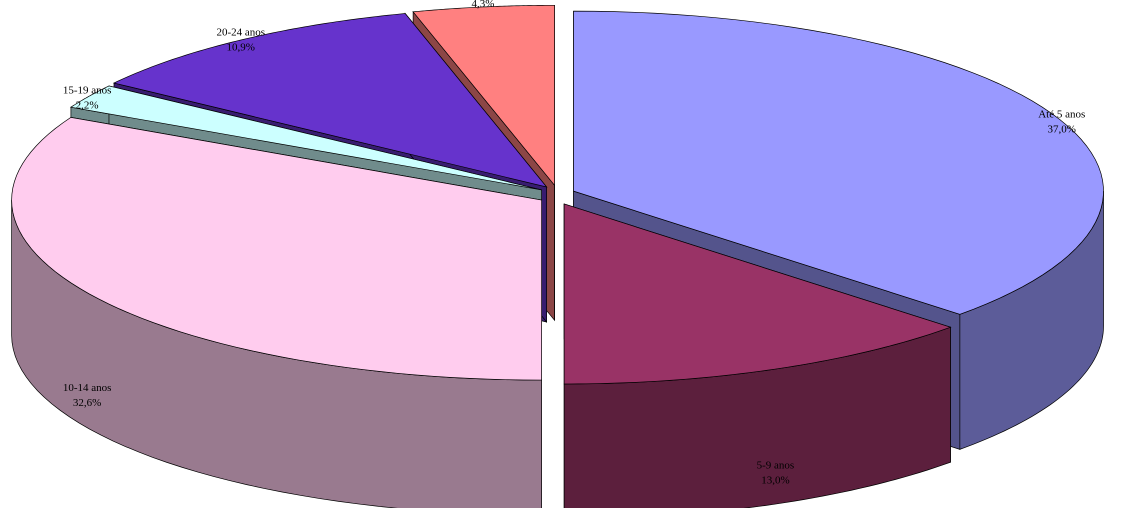 This screenshot has height=508, width=1140. What do you see at coordinates (1062, 130) in the screenshot?
I see `value-label: 37,0%` at bounding box center [1062, 130].